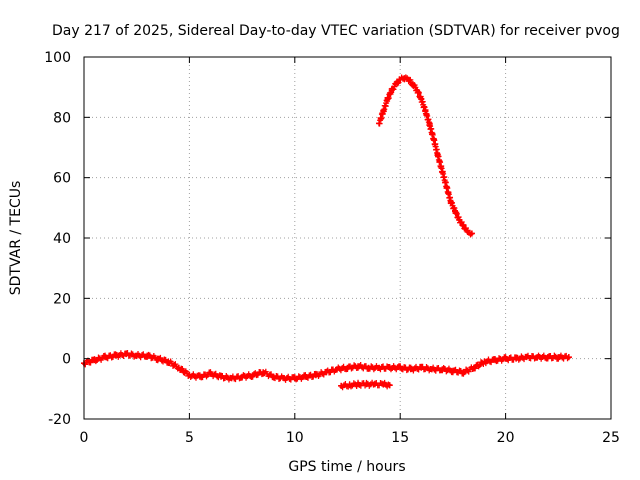 This screenshot has width=640, height=480. Describe the element at coordinates (62, 239) in the screenshot. I see `y-tick-label: 40` at that location.